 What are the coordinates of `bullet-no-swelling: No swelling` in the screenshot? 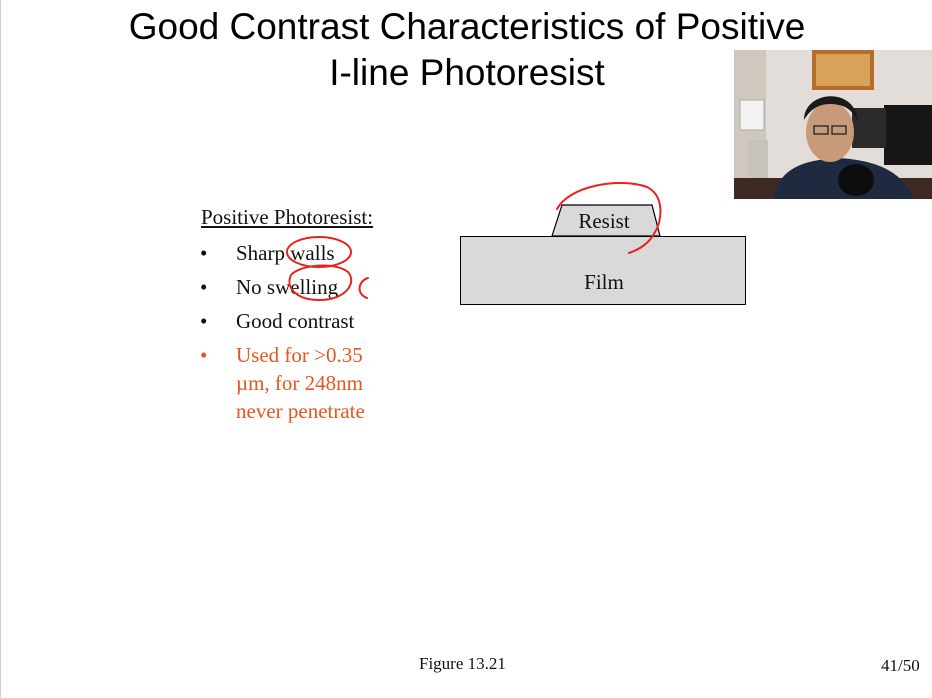 It's located at (287, 287).